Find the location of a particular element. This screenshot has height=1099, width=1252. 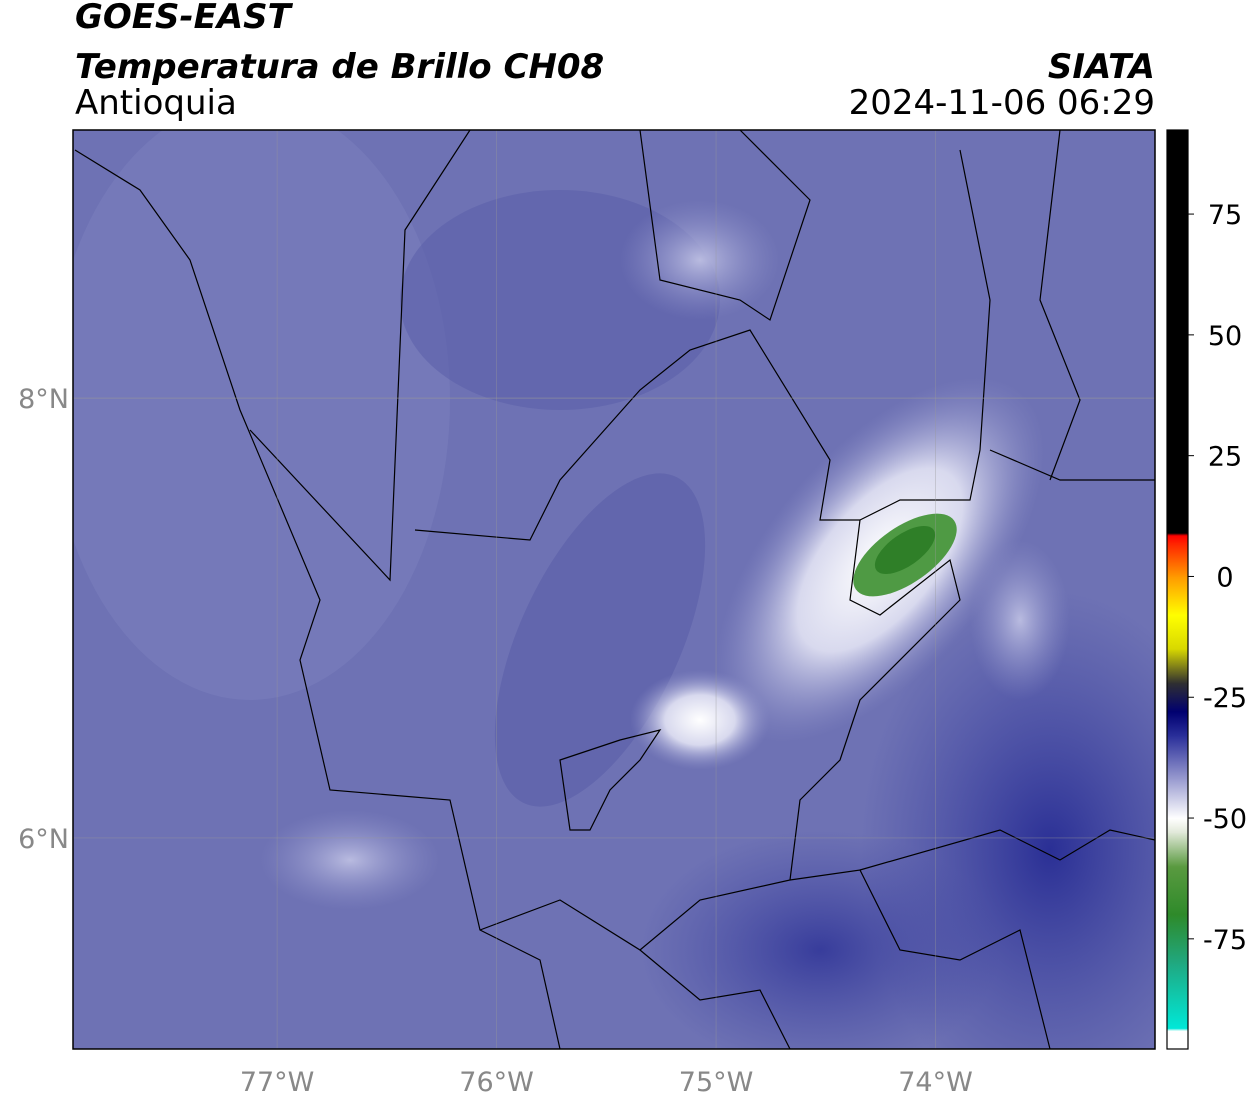

colorbar-tick-label: 25 is located at coordinates (1225, 457).